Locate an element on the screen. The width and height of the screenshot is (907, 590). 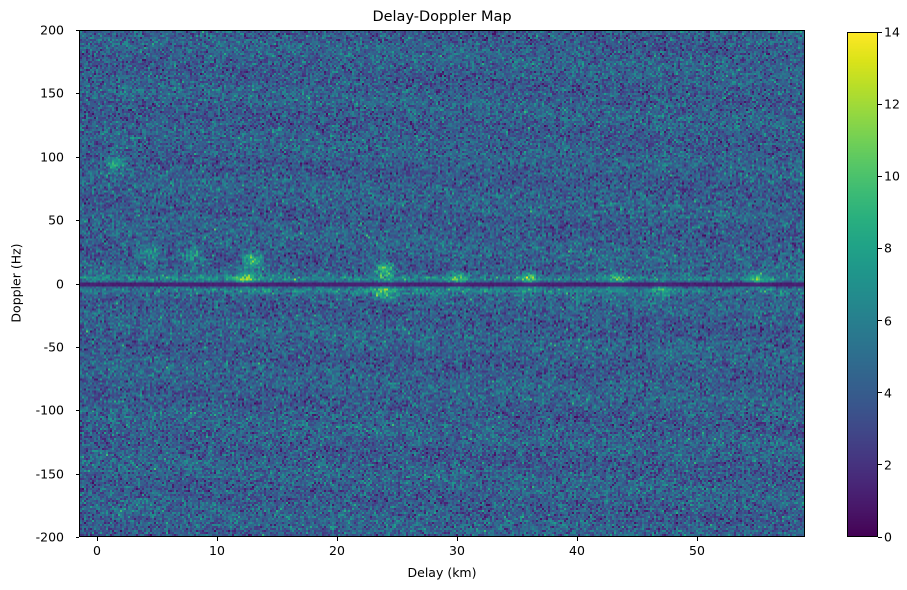
colorbar-canvas is located at coordinates (862, 284).